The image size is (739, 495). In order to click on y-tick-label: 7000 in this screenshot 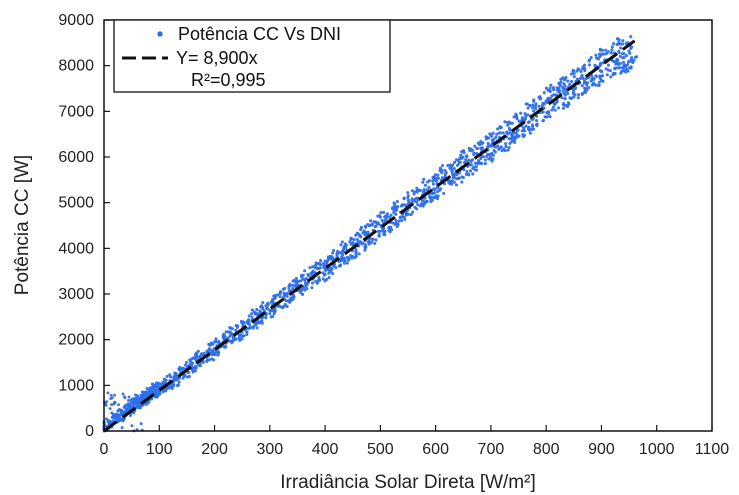, I will do `click(76, 111)`.